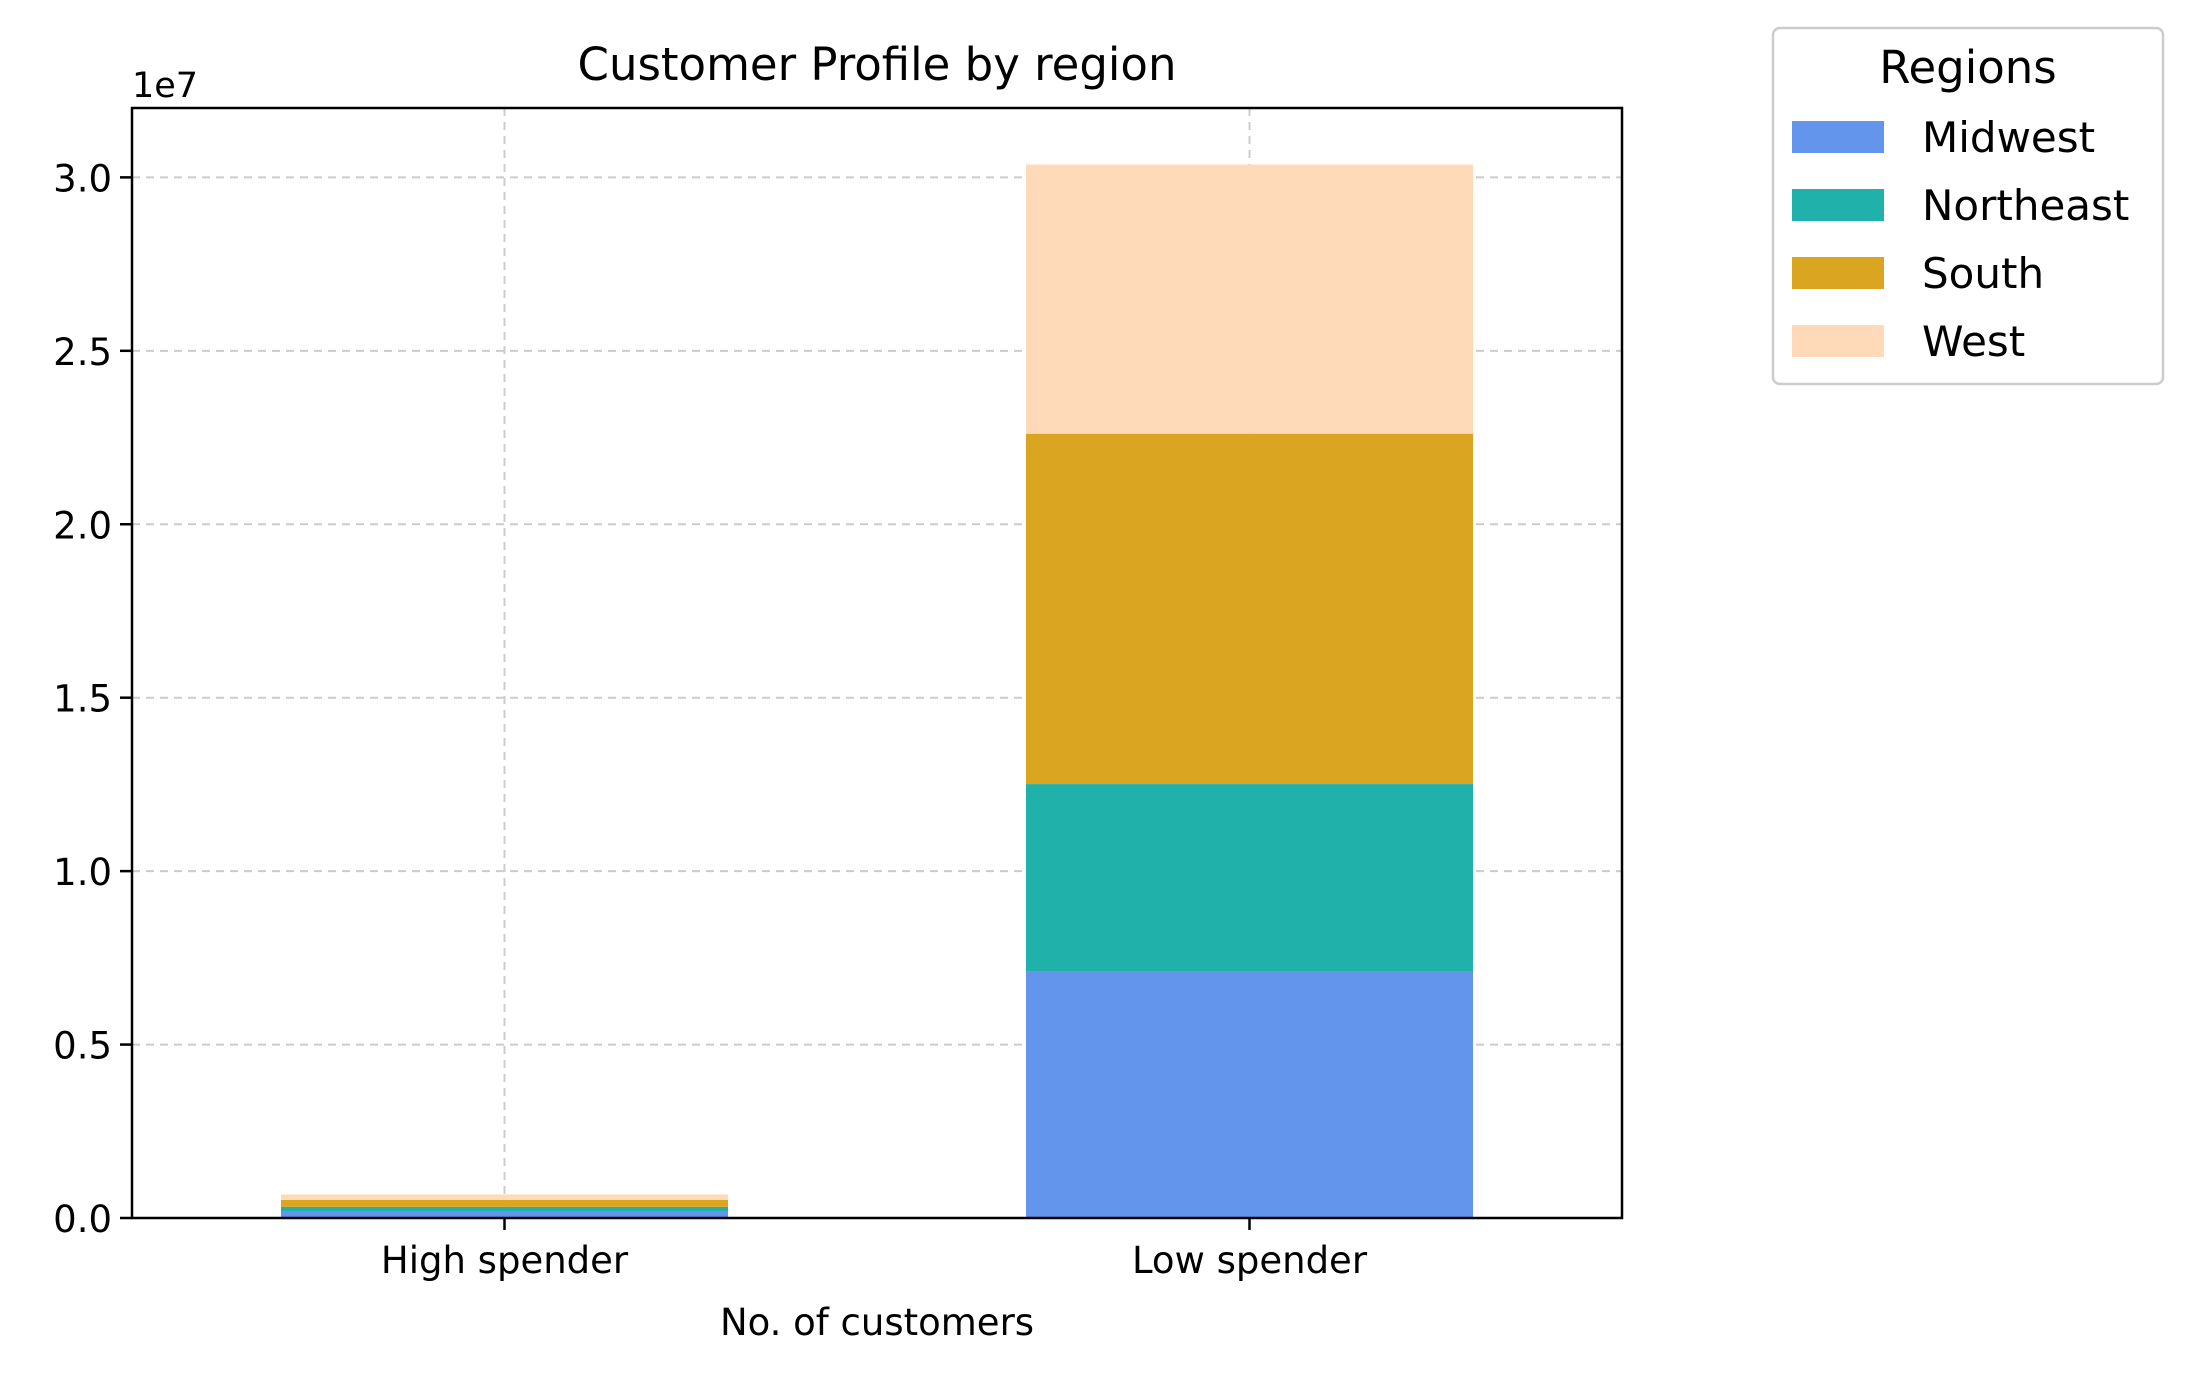 Image resolution: width=2190 pixels, height=1373 pixels. Describe the element at coordinates (877, 64) in the screenshot. I see `chart-title: Customer Profile by region` at that location.